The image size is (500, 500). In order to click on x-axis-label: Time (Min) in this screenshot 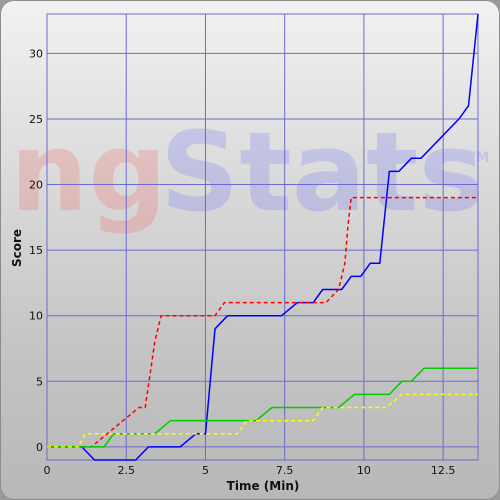, I will do `click(263, 486)`.